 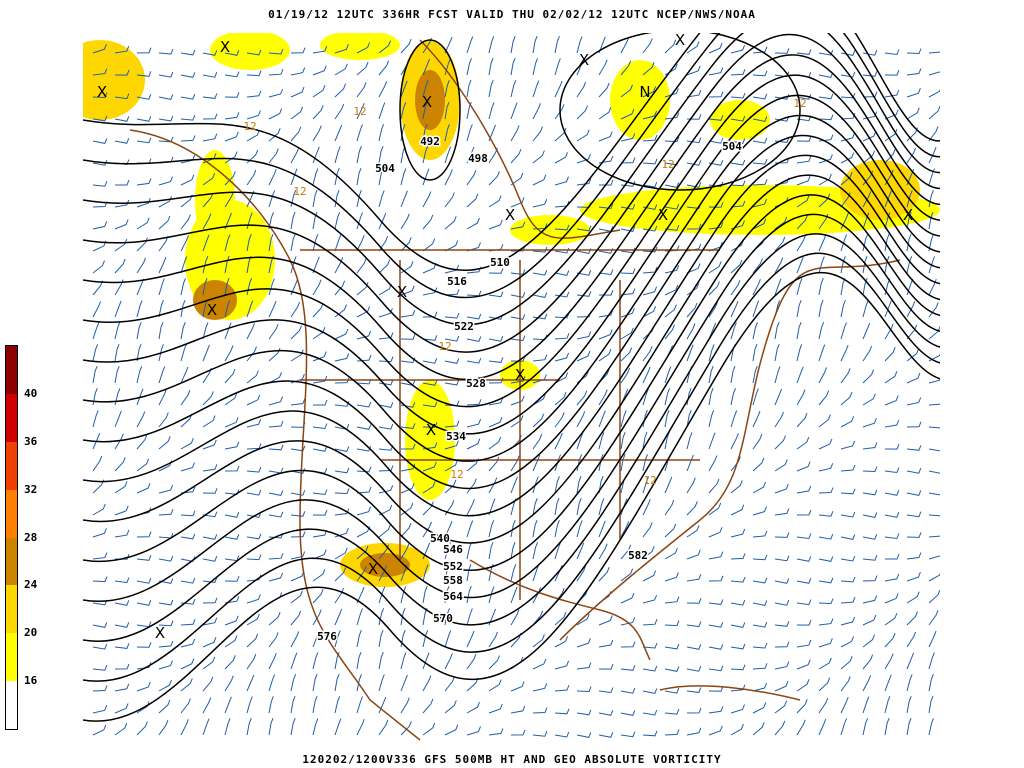 What do you see at coordinates (440, 538) in the screenshot?
I see `height-label: 540` at bounding box center [440, 538].